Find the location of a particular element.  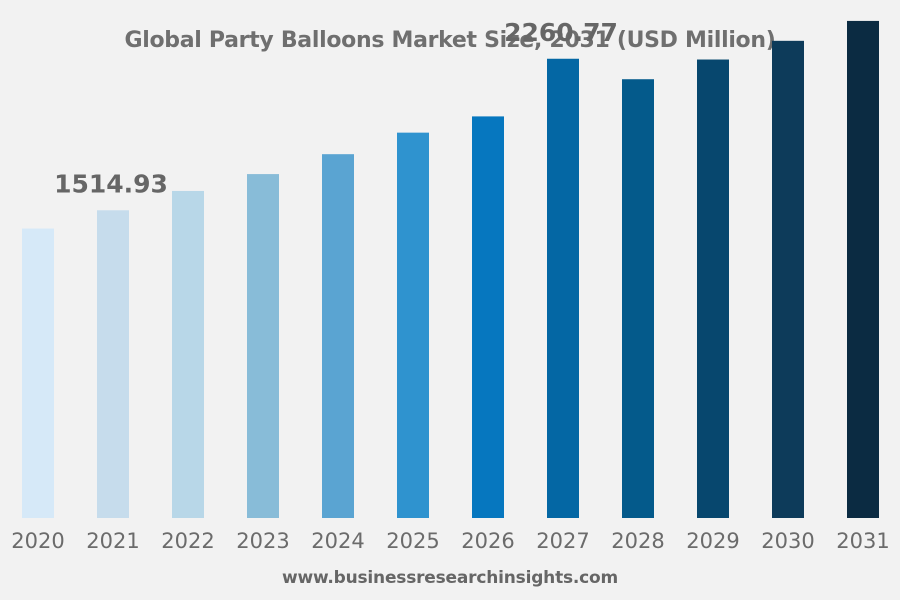

x-tick-label-2025: 2025 is located at coordinates (412, 541).